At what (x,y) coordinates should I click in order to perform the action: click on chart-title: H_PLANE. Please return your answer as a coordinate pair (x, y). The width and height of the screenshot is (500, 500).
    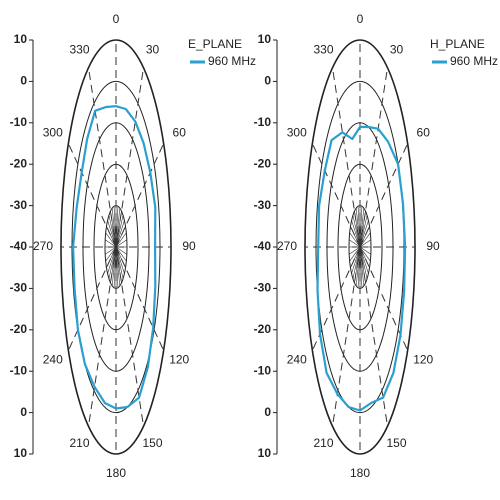
    Looking at the image, I should click on (457, 44).